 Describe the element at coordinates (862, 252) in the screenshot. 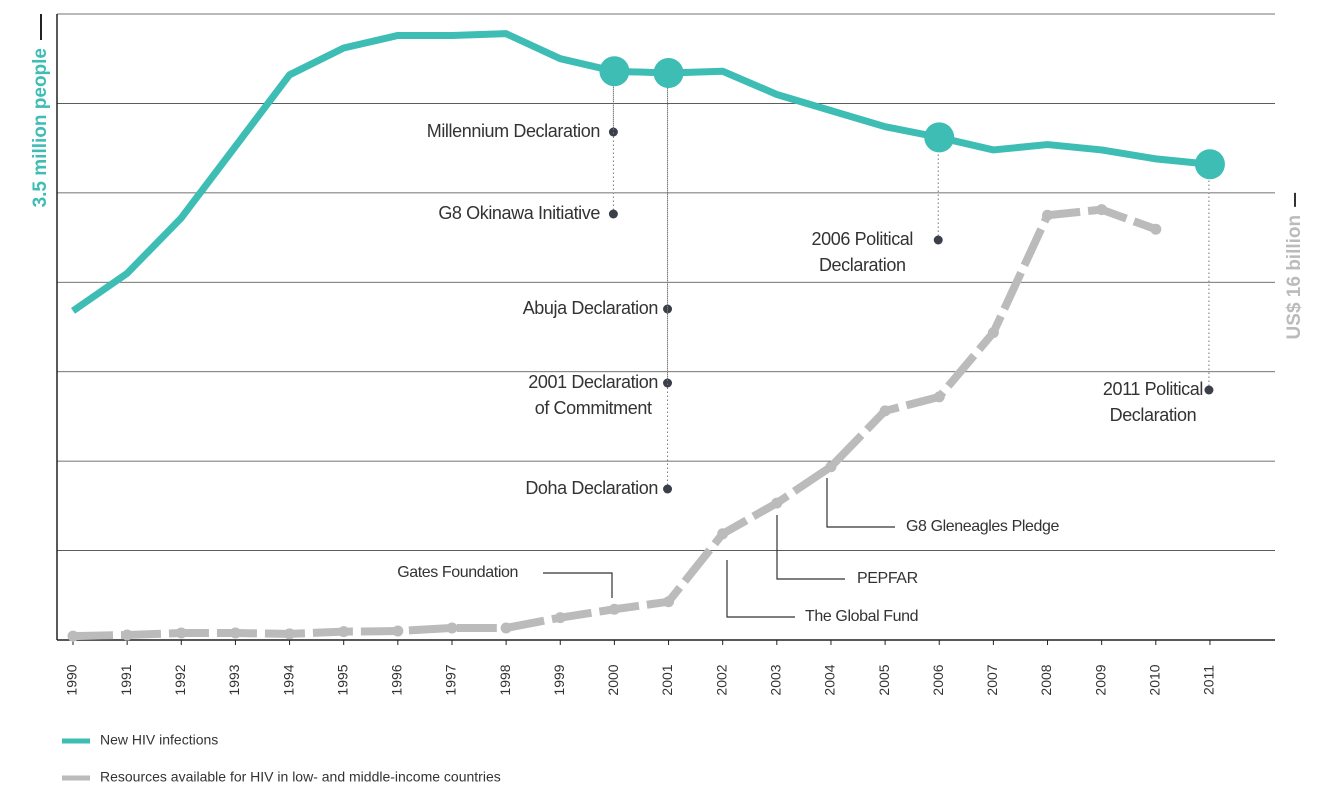

I see `annotation: 2006 Political Declaration` at that location.